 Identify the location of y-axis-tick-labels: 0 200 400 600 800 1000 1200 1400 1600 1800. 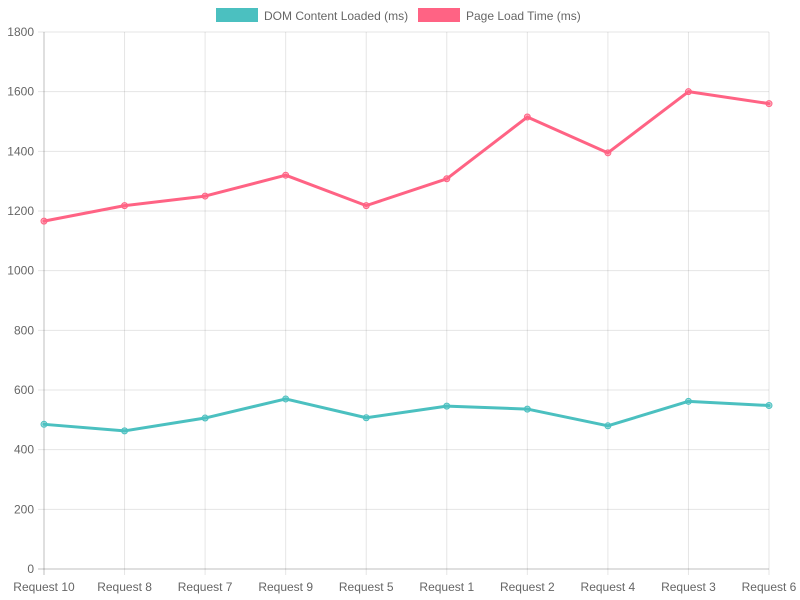
(20, 300).